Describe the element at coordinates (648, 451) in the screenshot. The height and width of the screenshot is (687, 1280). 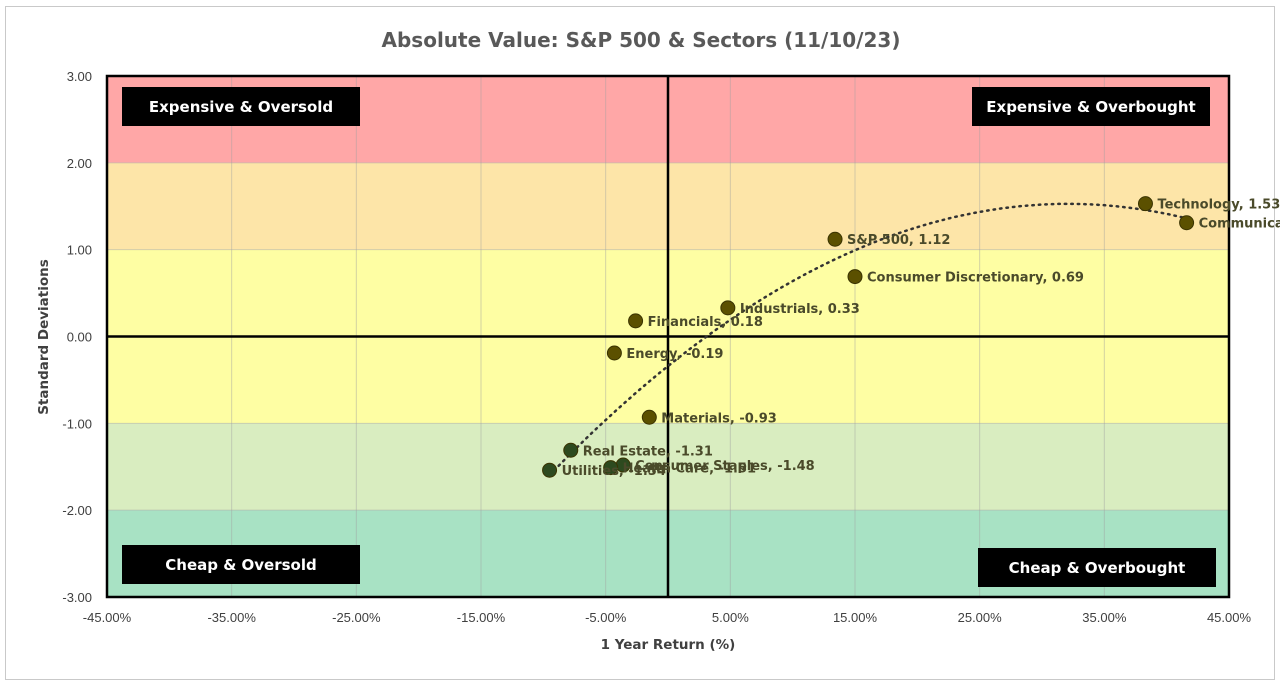
I see `label-real-estate: Real Estate, -1.31` at that location.